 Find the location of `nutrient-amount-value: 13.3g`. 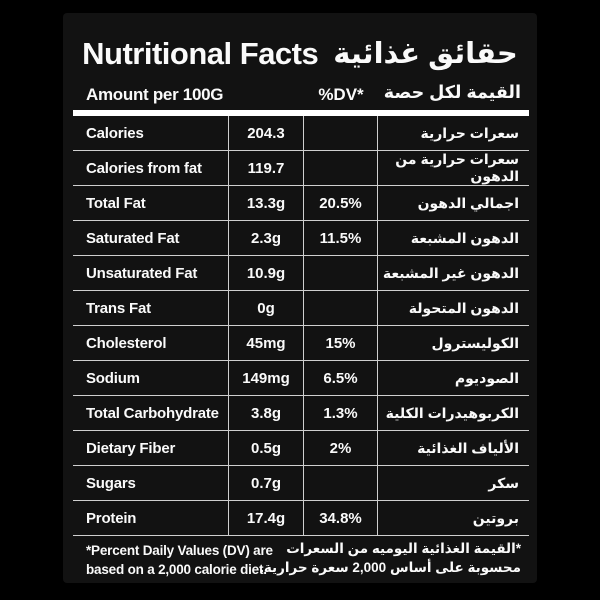

nutrient-amount-value: 13.3g is located at coordinates (266, 203).